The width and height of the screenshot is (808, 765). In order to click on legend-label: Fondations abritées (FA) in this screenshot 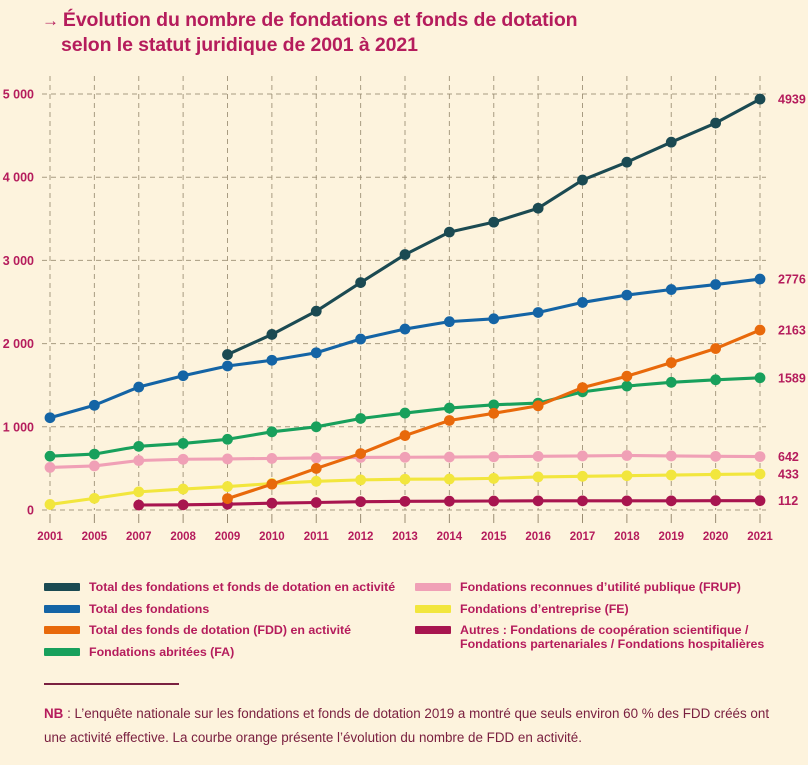, I will do `click(162, 651)`.